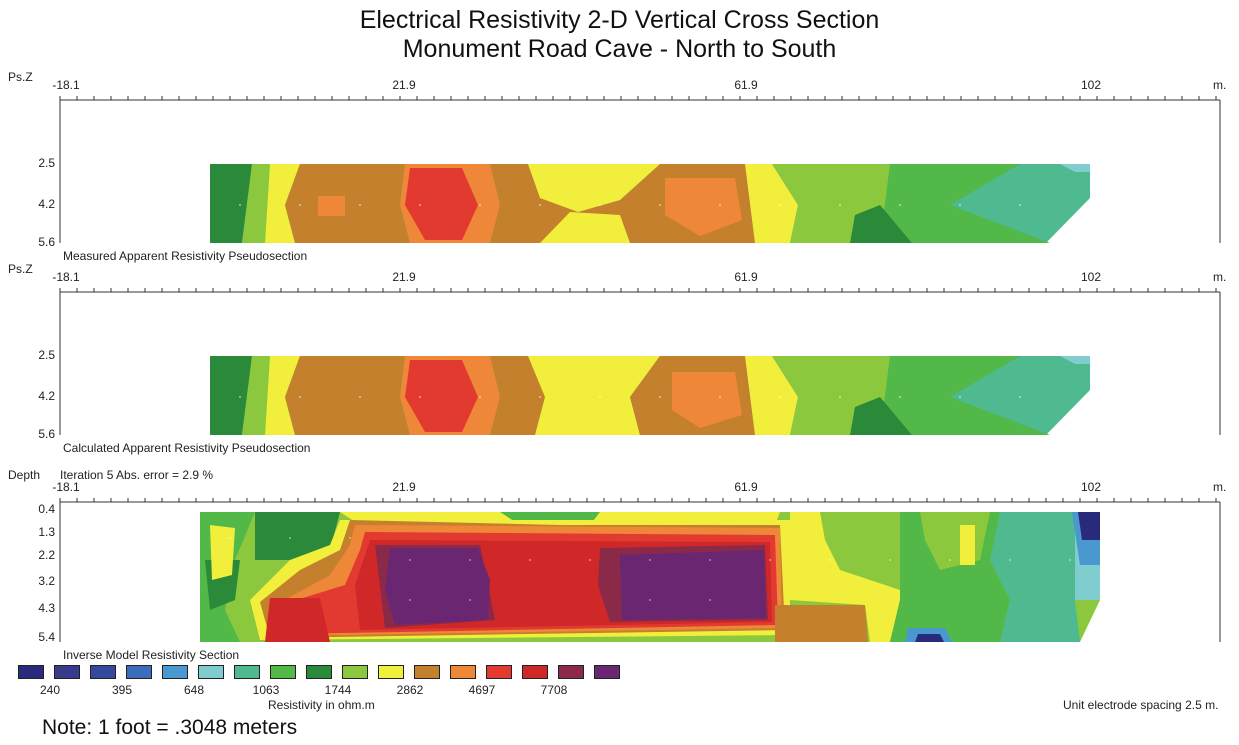  Describe the element at coordinates (404, 487) in the screenshot. I see `panel3-x-tick: 21.9` at that location.